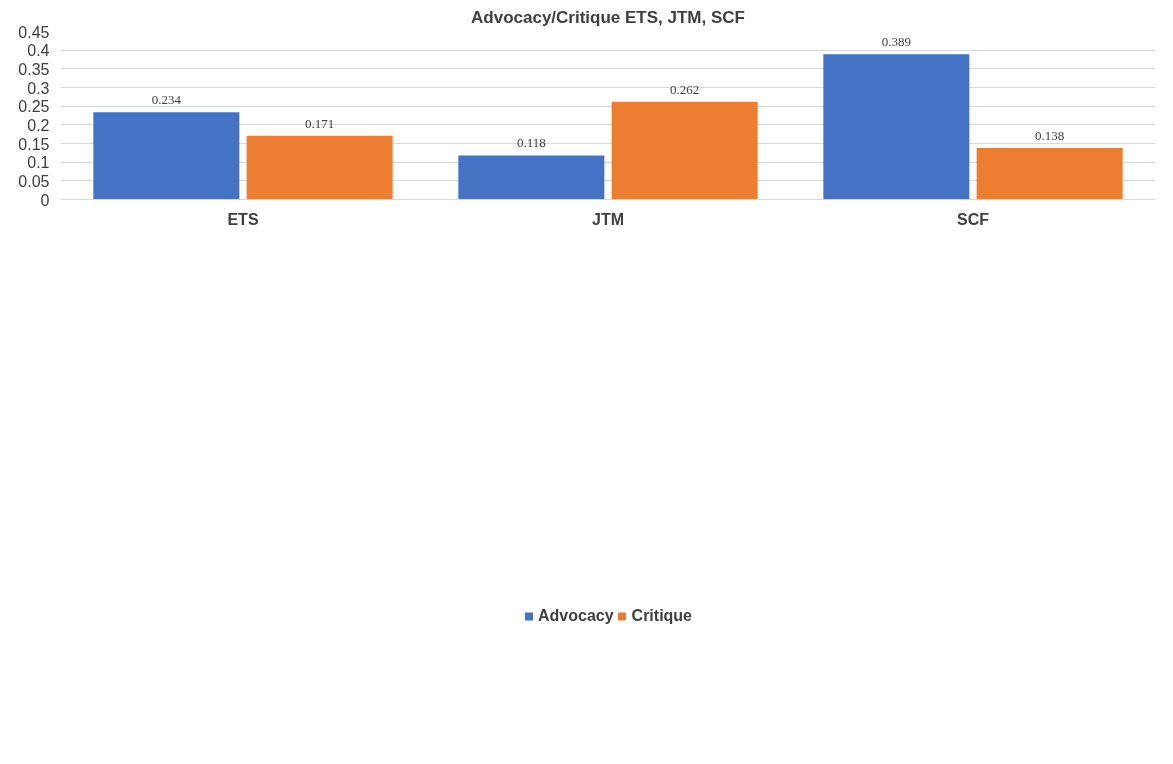 The width and height of the screenshot is (1173, 764). Describe the element at coordinates (973, 219) in the screenshot. I see `x-tick-label: SCF` at that location.